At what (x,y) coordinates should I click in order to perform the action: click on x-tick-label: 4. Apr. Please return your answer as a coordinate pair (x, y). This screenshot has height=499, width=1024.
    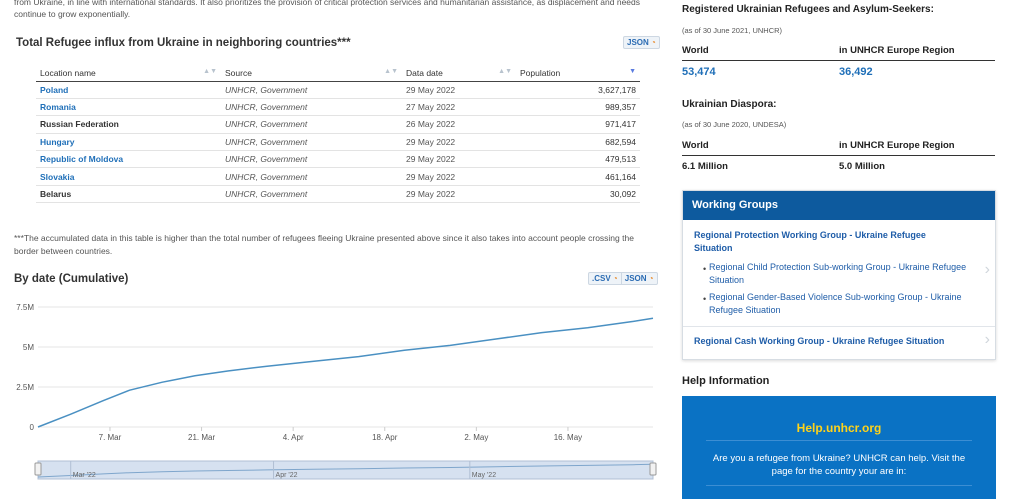
    Looking at the image, I should click on (293, 437).